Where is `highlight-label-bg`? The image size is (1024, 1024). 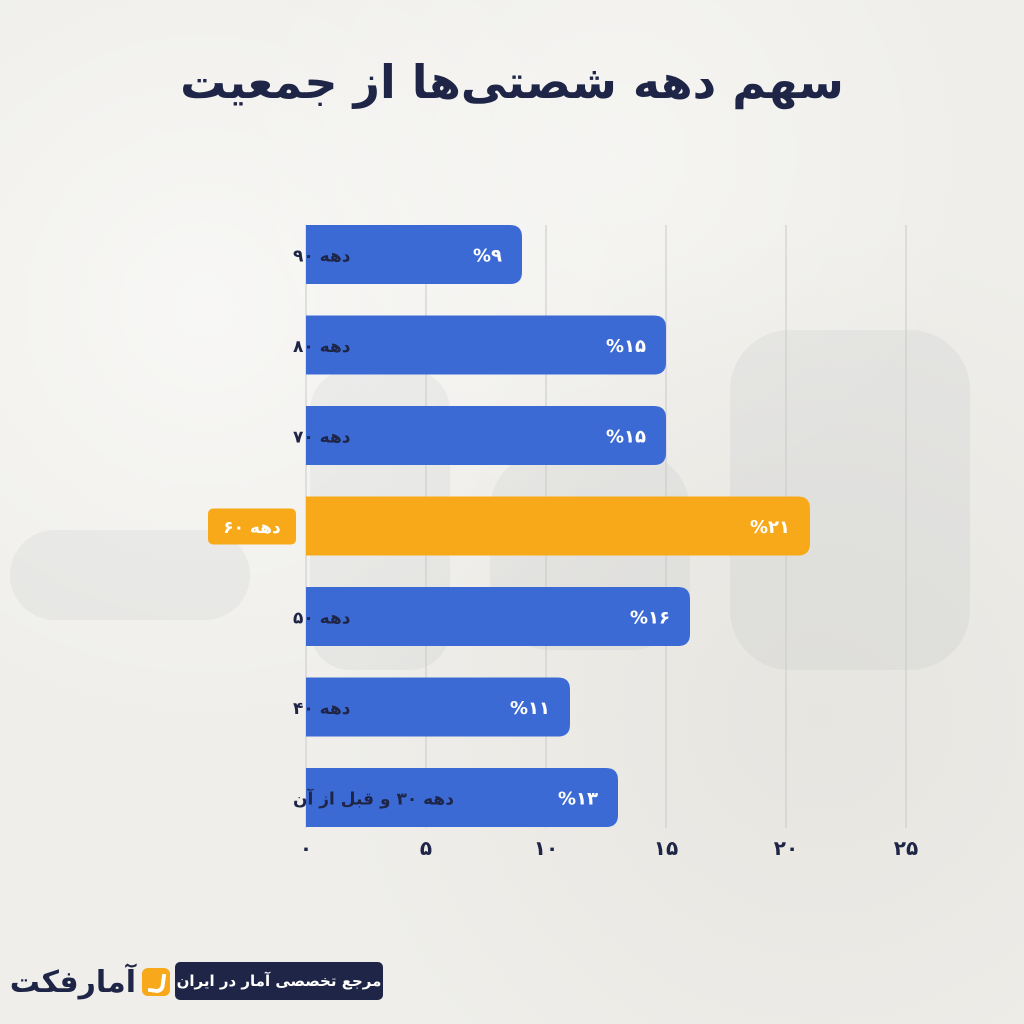 highlight-label-bg is located at coordinates (252, 526).